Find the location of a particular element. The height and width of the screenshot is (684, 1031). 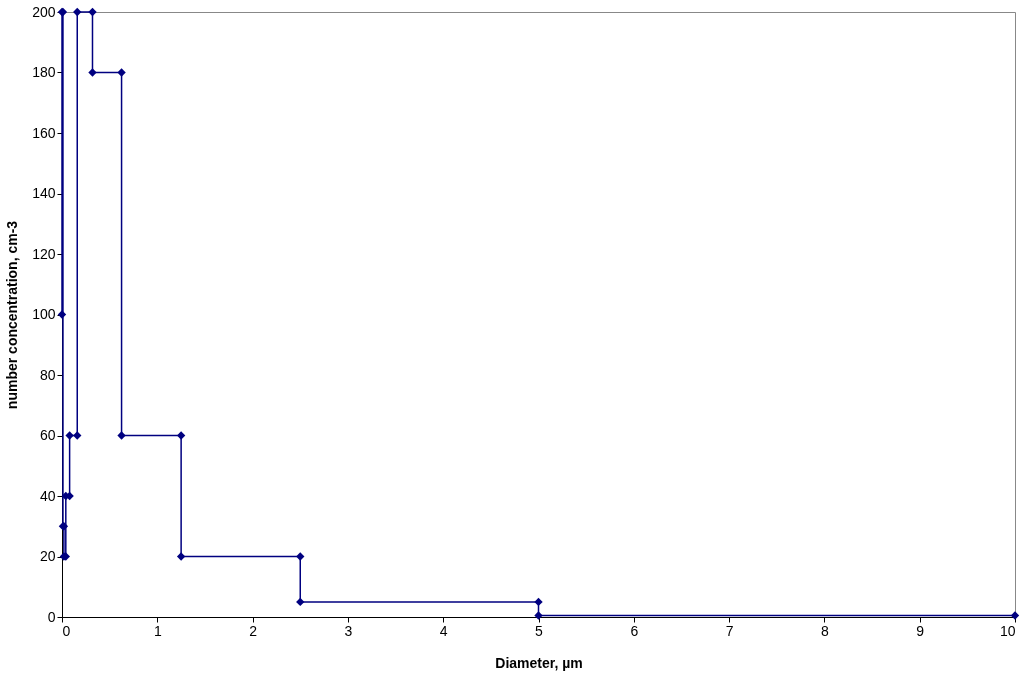

x-tick-label: 10 is located at coordinates (1007, 630).